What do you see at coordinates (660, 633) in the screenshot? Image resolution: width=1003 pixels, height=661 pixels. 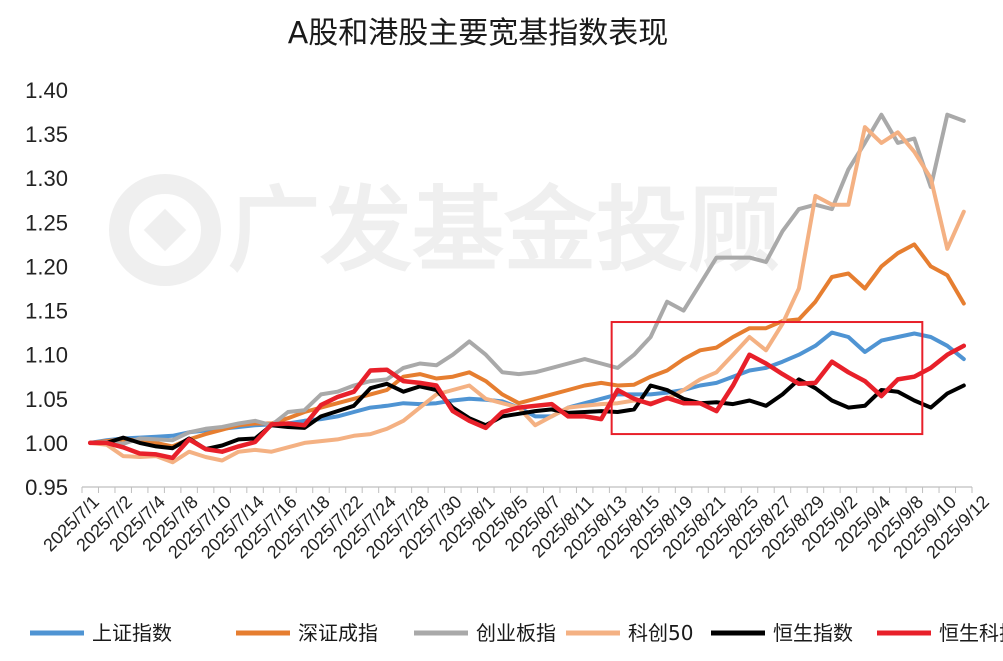 I see `legend-label: 科创50` at bounding box center [660, 633].